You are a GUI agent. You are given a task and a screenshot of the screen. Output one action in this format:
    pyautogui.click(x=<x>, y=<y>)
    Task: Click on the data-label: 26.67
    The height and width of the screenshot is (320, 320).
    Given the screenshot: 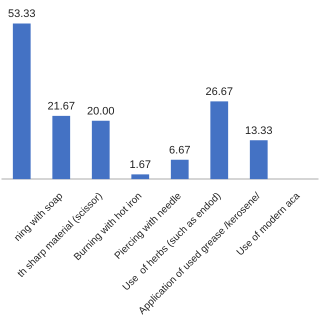 What is the action you would take?
    pyautogui.click(x=219, y=92)
    